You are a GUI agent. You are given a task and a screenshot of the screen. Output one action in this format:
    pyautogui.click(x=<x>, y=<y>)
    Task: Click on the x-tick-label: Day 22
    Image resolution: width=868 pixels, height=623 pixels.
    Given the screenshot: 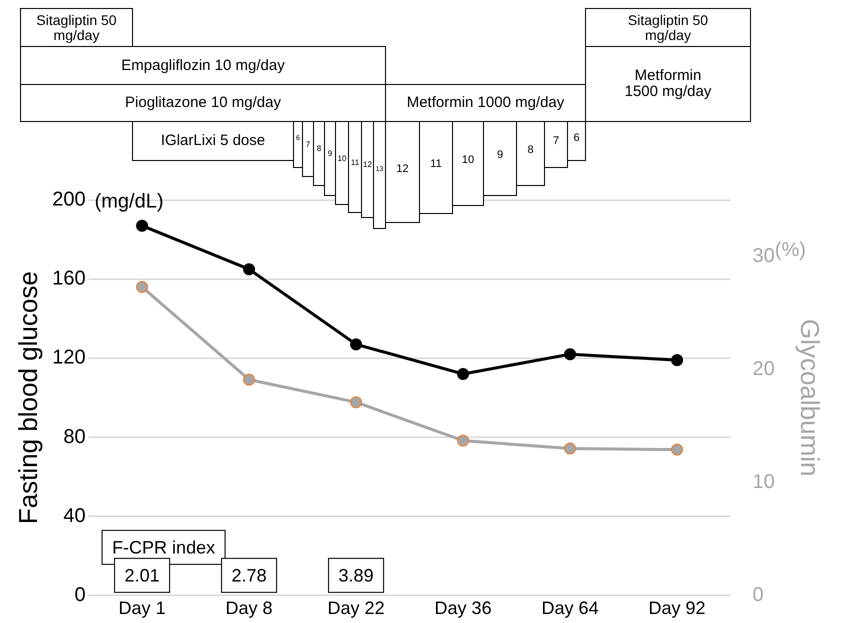 What is the action you would take?
    pyautogui.click(x=356, y=608)
    